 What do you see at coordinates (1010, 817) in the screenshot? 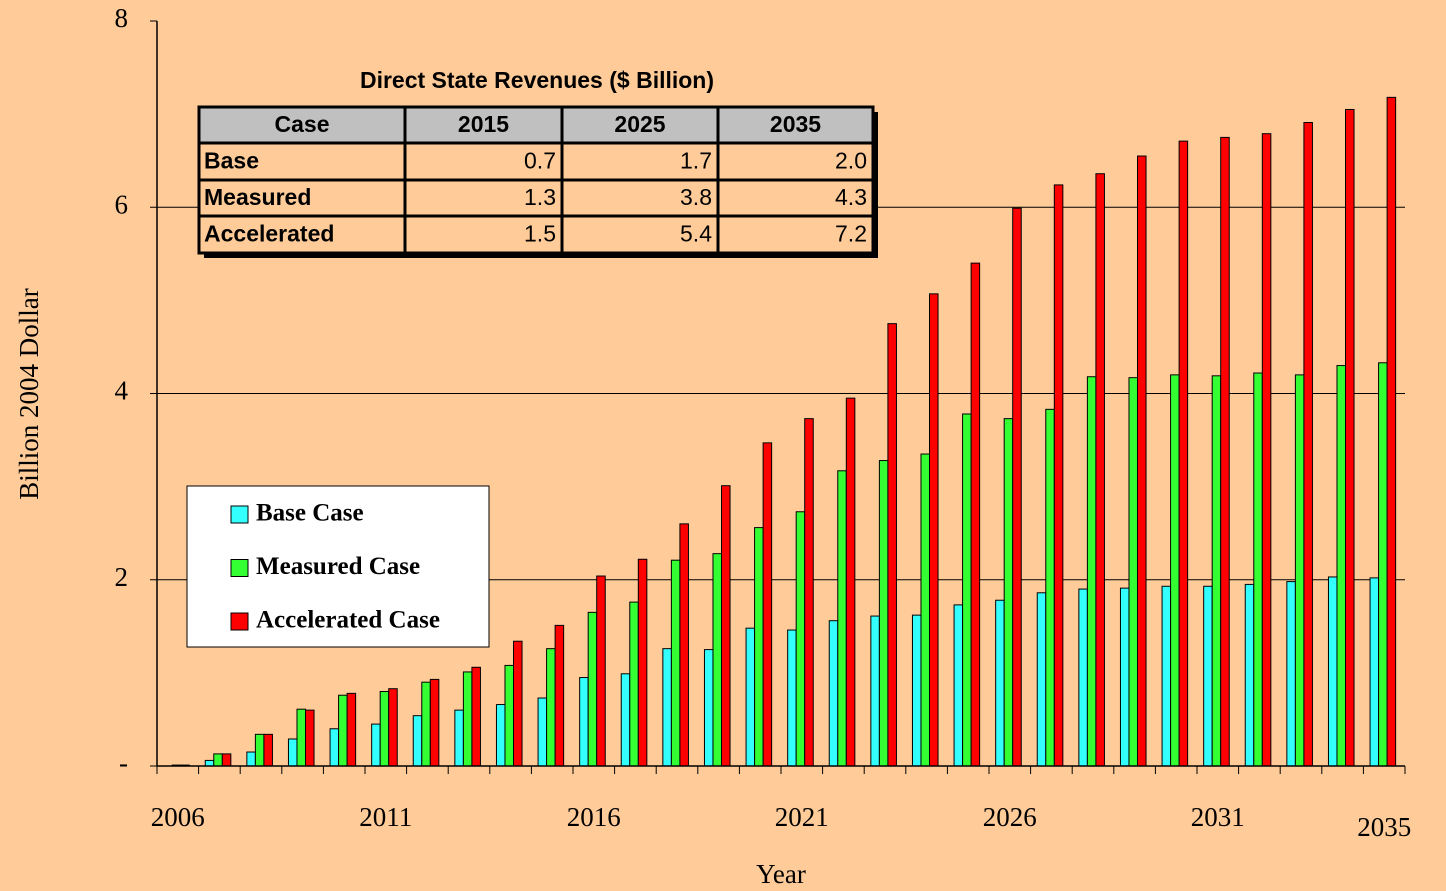
I see `x-tick-label: 2026` at bounding box center [1010, 817].